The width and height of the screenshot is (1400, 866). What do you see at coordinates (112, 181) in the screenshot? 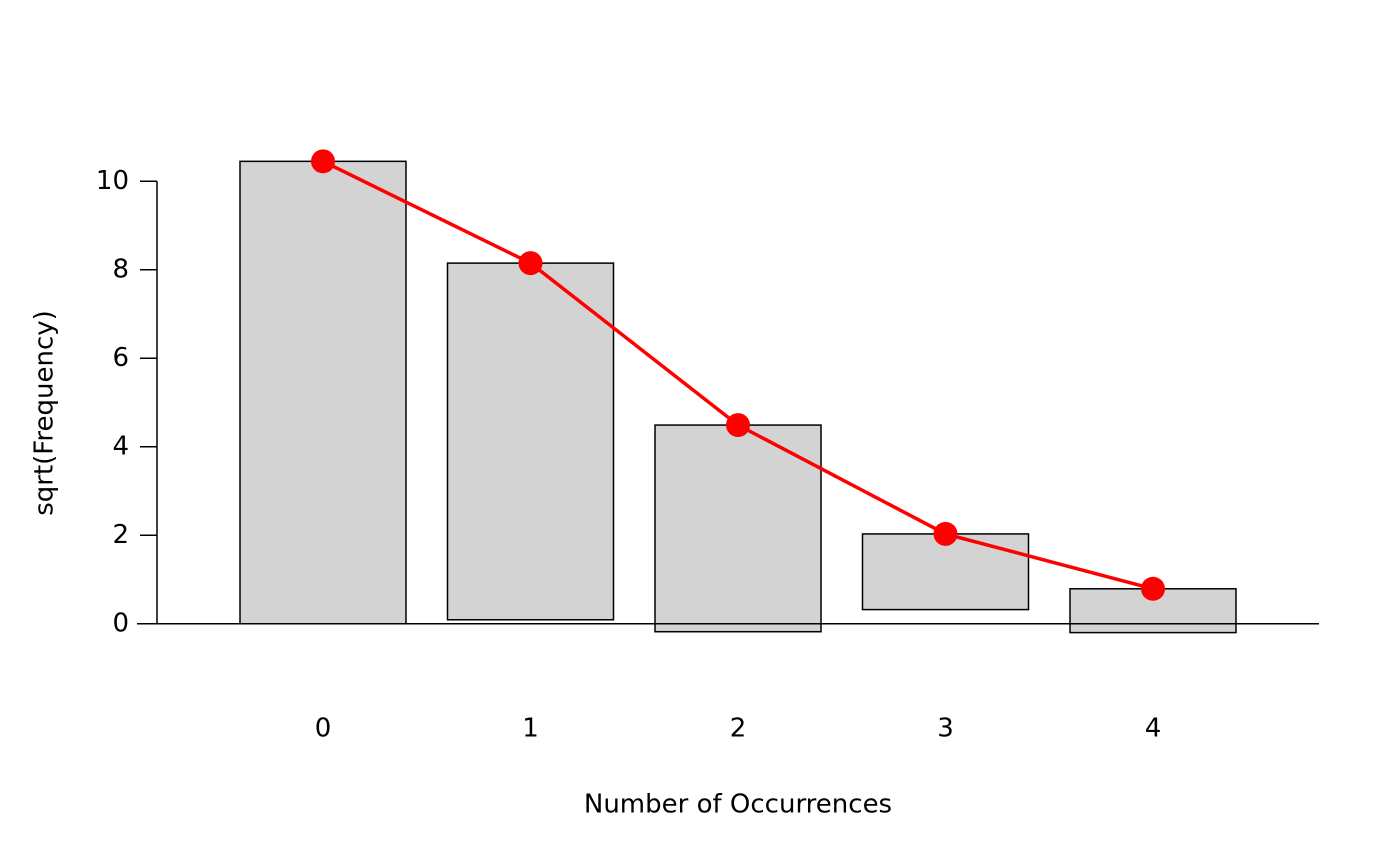
I see `y-tick-label: 10` at bounding box center [112, 181].